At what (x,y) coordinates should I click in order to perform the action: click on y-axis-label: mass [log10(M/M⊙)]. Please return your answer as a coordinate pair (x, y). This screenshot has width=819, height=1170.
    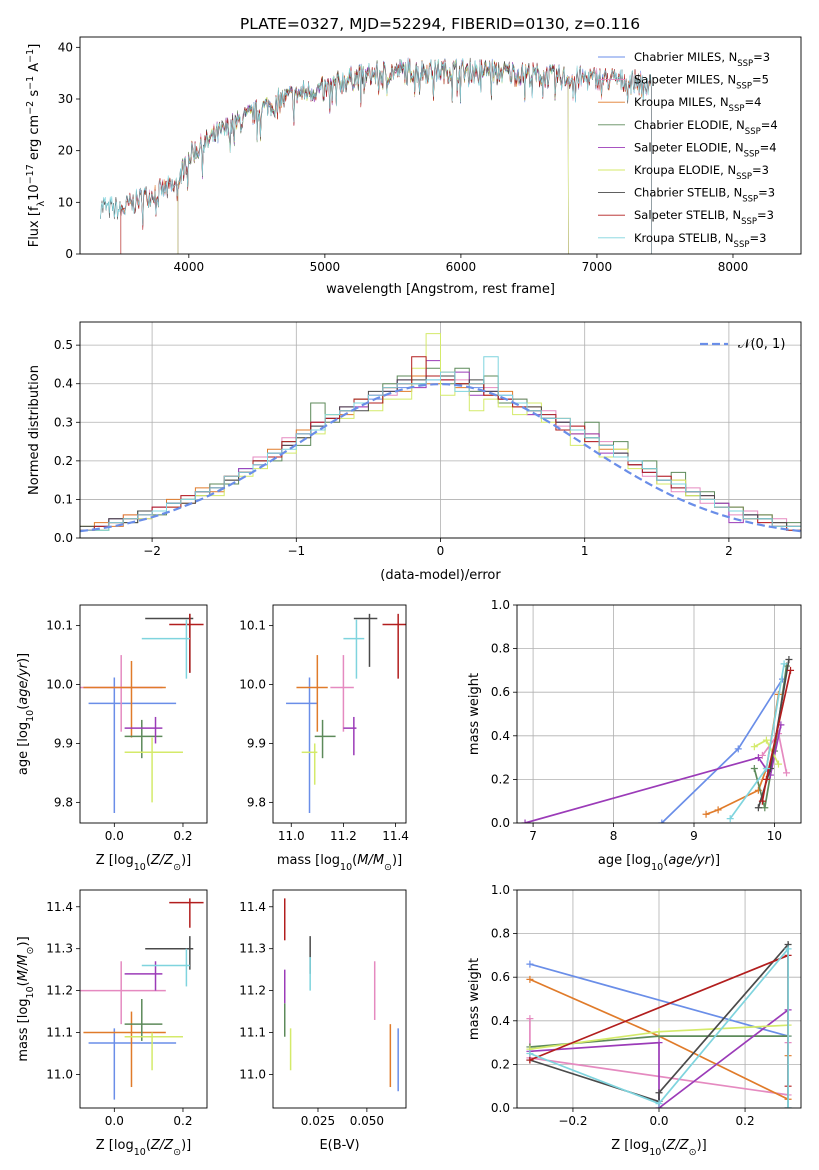
    Looking at the image, I should click on (26, 998).